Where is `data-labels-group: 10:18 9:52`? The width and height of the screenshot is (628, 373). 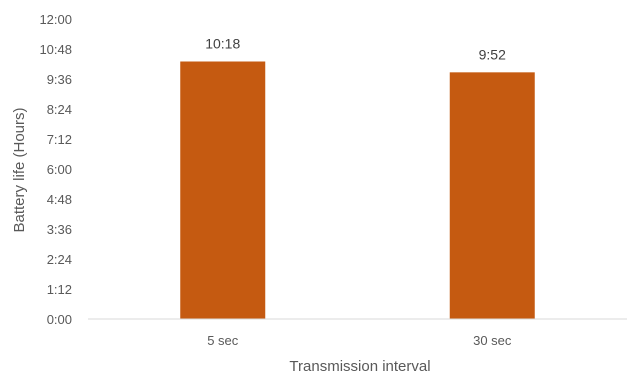
data-labels-group: 10:18 9:52 is located at coordinates (355, 49).